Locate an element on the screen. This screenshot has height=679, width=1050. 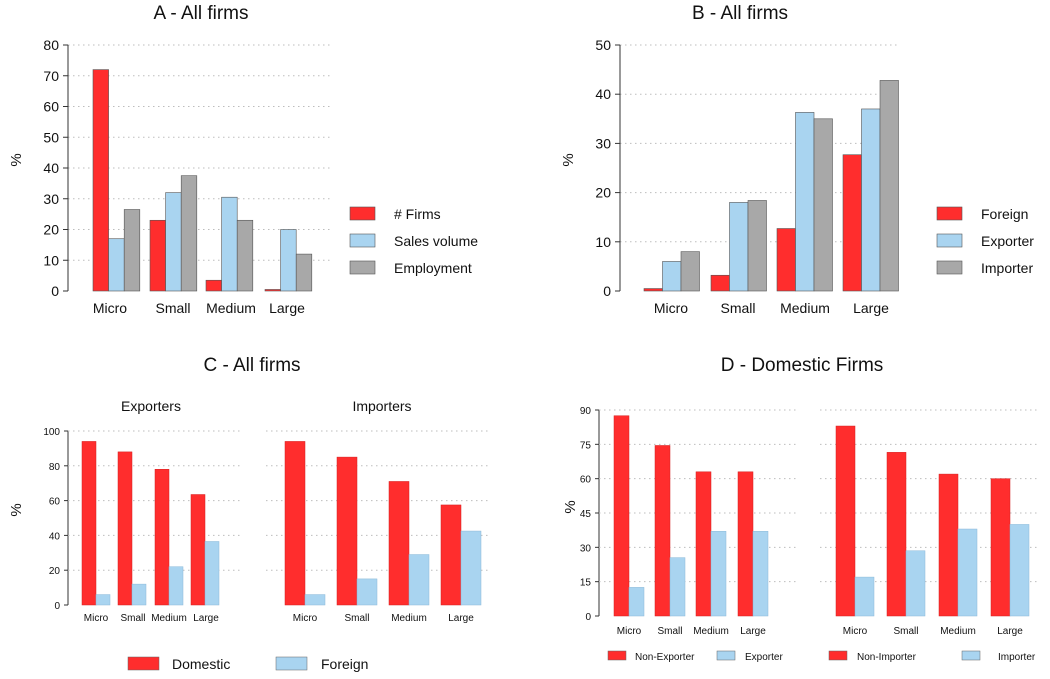
chart-a-ytick-label: 50 is located at coordinates (51, 137).